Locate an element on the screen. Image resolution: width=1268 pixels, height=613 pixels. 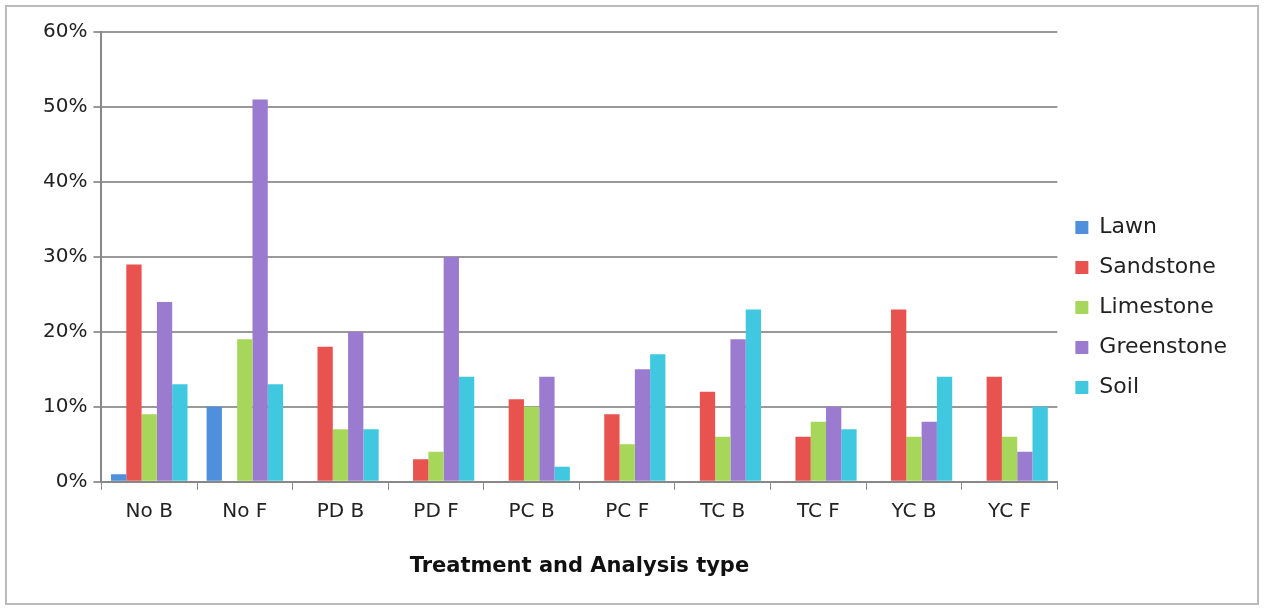
legend-label: Limestone is located at coordinates (1156, 306).